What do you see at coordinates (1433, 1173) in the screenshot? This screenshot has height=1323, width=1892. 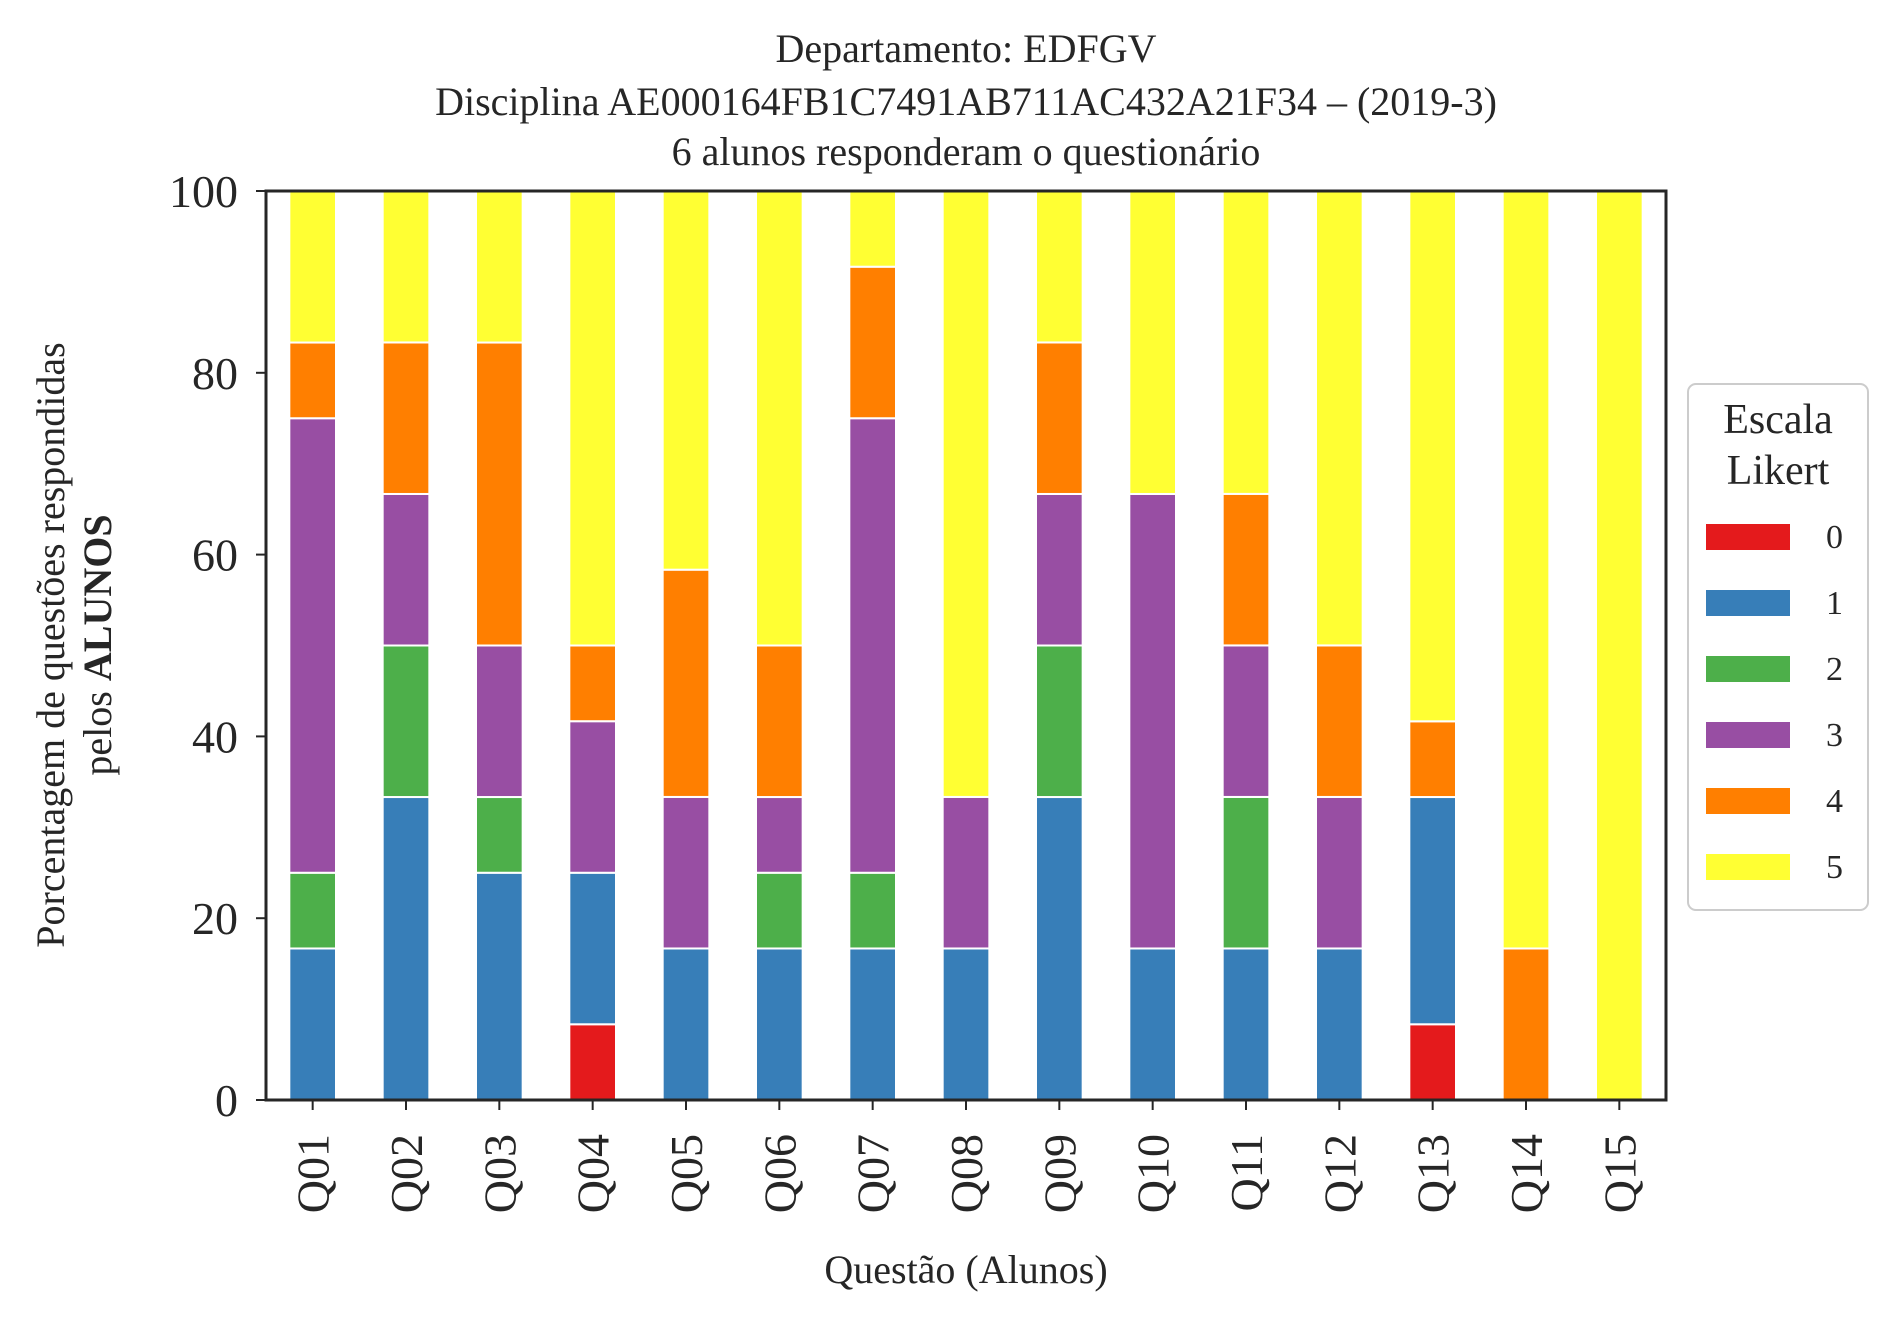 I see `x-tick-label: Q13` at bounding box center [1433, 1173].